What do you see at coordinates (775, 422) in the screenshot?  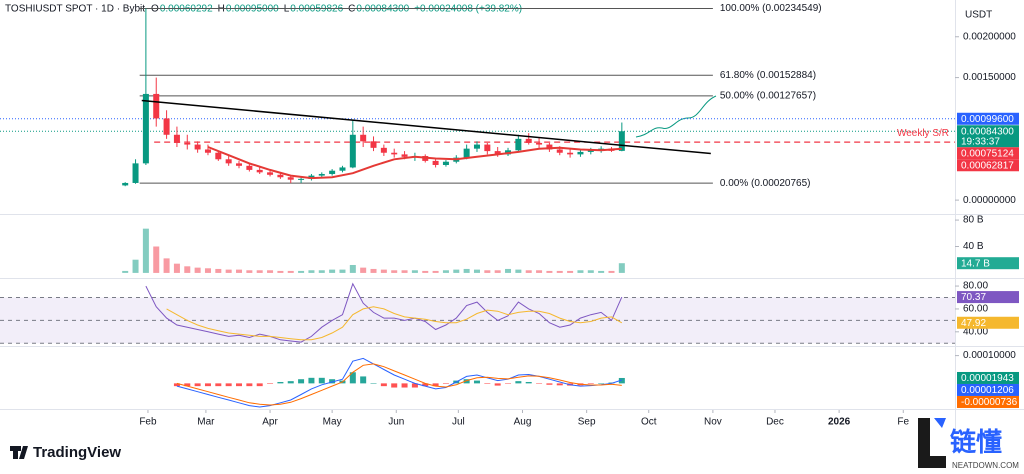 I see `x-tick-label: Dec` at bounding box center [775, 422].